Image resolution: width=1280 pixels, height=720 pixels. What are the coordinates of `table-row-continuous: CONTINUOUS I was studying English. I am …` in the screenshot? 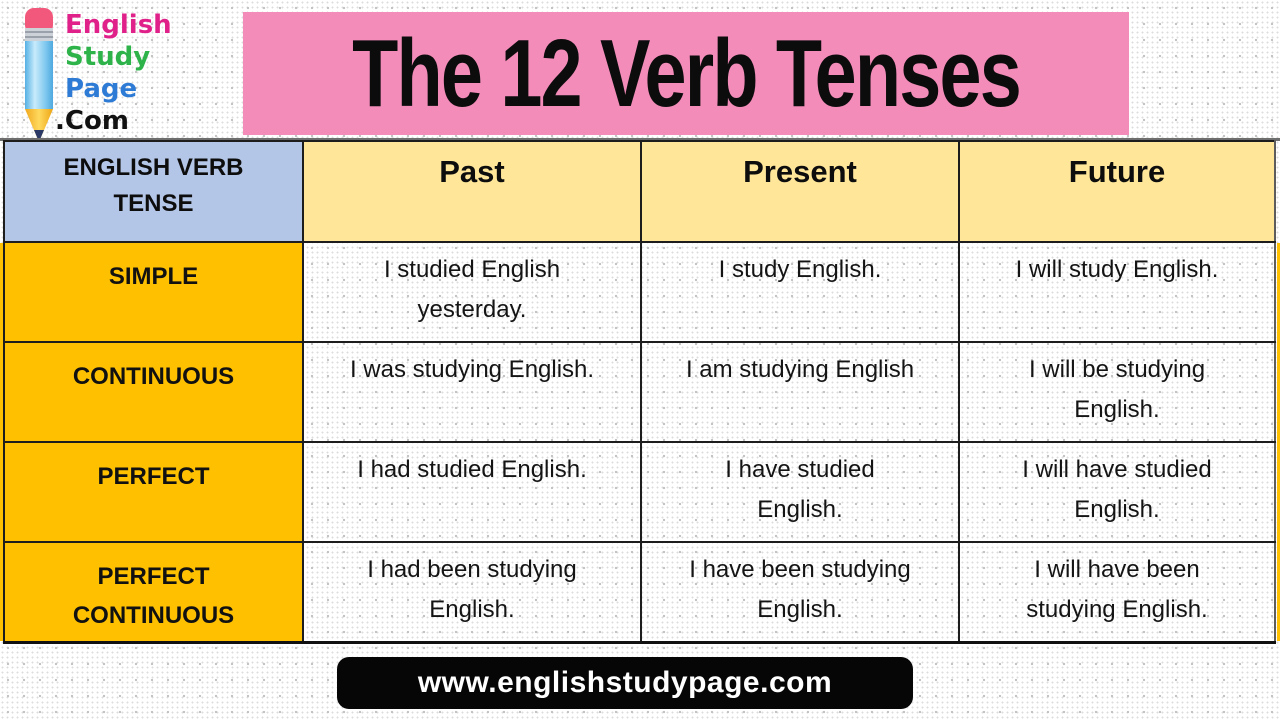 It's located at (639, 392).